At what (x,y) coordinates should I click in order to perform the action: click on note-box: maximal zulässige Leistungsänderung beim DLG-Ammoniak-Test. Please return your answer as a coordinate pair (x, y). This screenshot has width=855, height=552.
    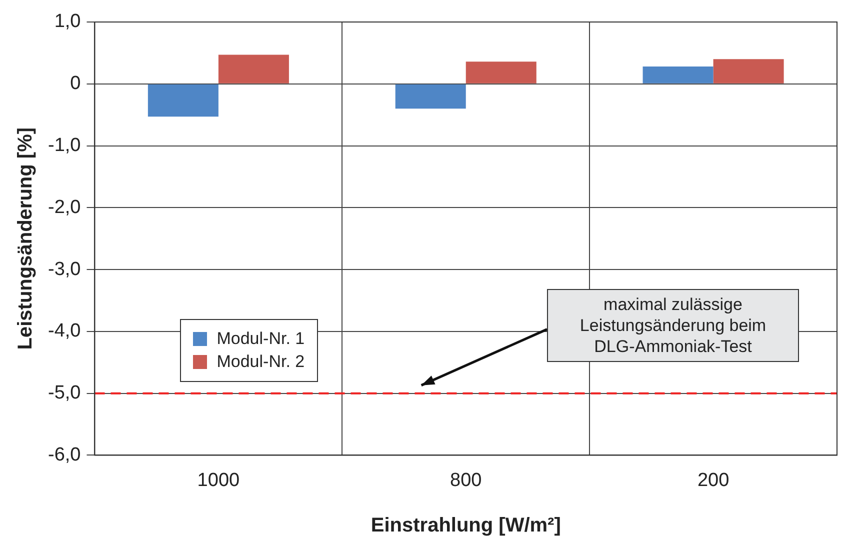
    Looking at the image, I should click on (673, 325).